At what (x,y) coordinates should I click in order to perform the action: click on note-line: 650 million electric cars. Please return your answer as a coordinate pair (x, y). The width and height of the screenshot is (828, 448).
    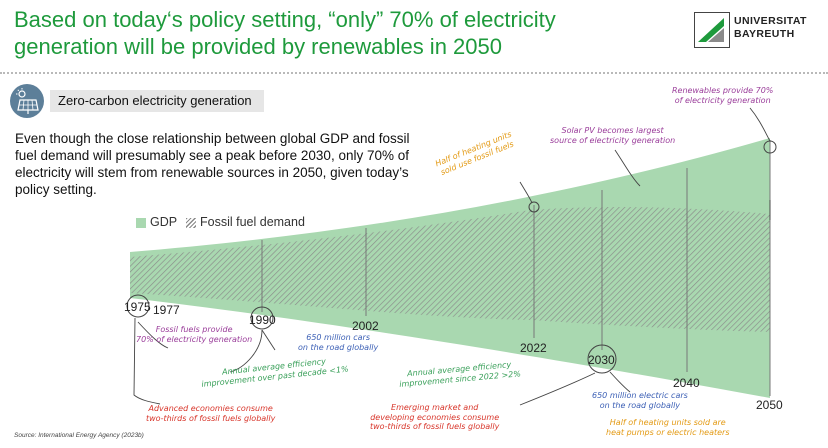
    Looking at the image, I should click on (640, 395).